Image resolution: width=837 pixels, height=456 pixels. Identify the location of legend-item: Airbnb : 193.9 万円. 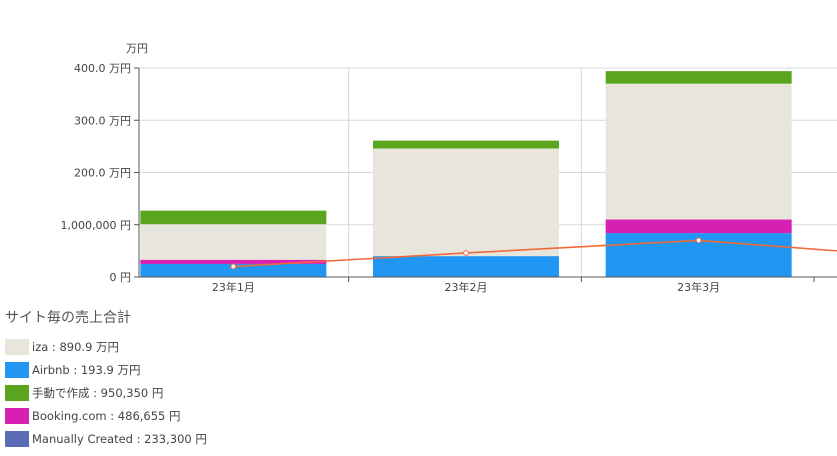
(106, 369).